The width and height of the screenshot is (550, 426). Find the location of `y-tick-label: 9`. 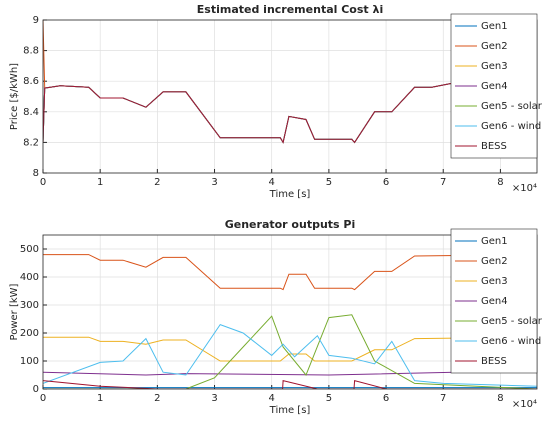

y-tick-label: 9 is located at coordinates (36, 20).